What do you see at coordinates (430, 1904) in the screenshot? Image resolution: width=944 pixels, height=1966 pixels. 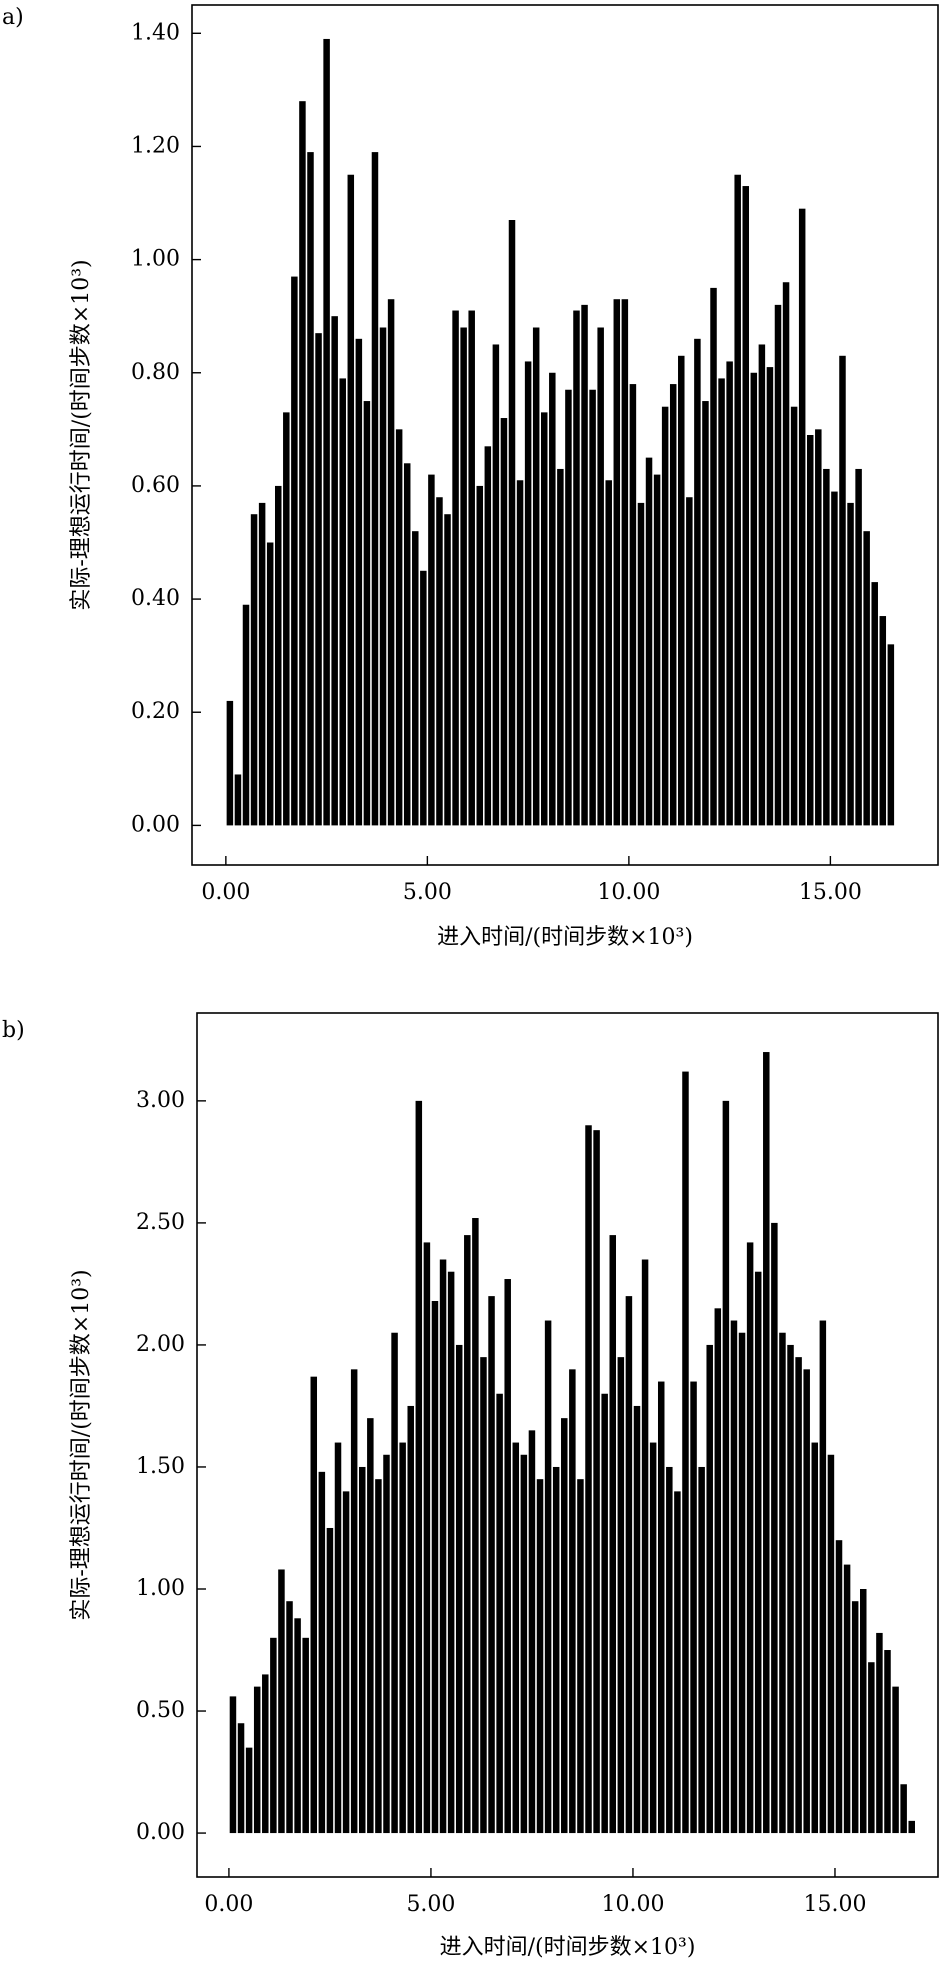 I see `x-tick-label: 5.00` at bounding box center [430, 1904].